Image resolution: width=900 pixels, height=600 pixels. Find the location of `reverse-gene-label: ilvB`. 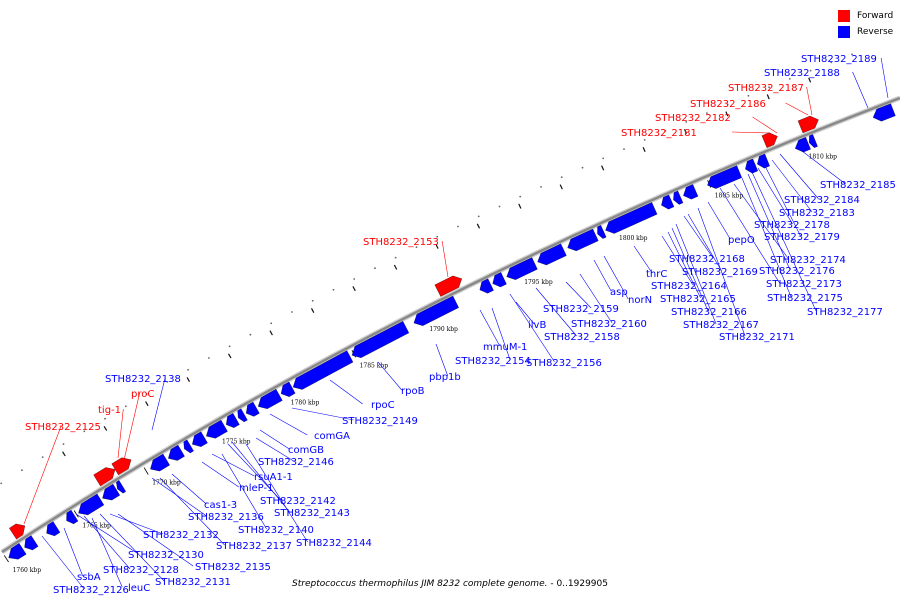

reverse-gene-label: ilvB is located at coordinates (537, 325).